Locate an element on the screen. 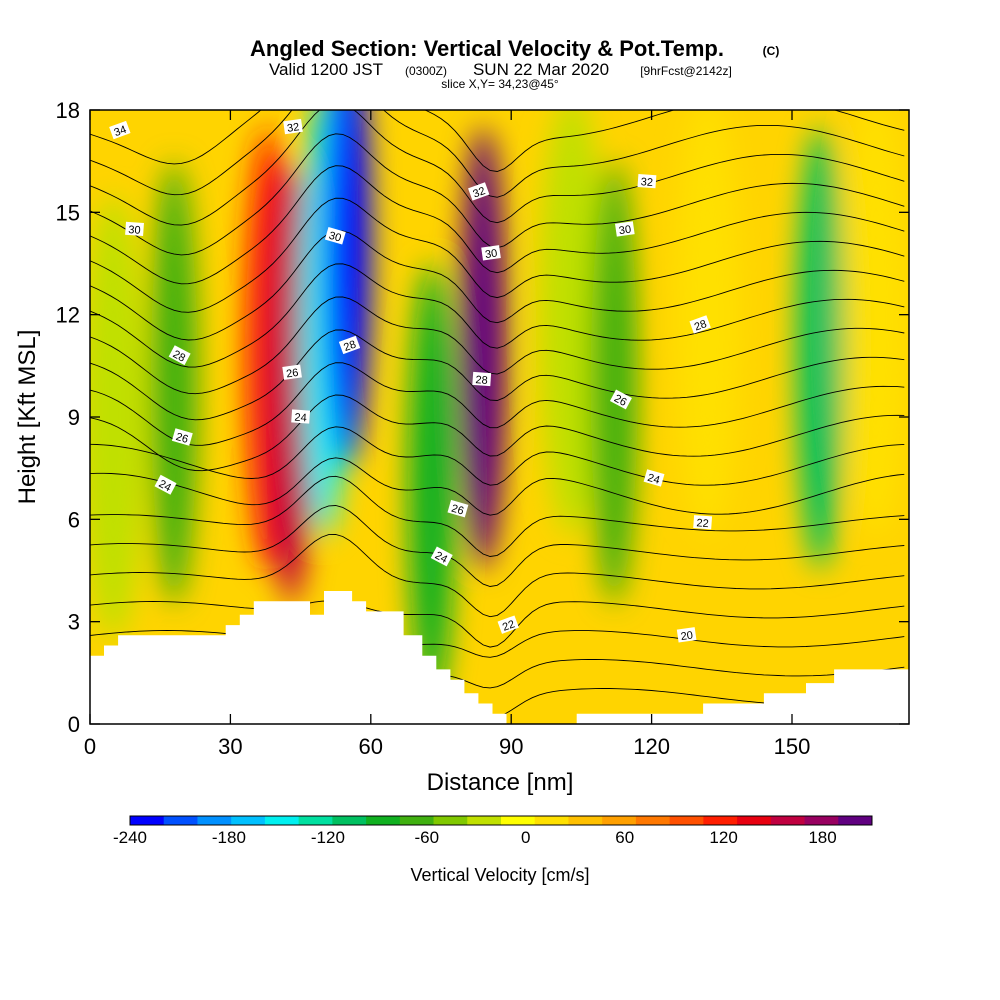  colorbar-tick-label: 120 is located at coordinates (723, 837).